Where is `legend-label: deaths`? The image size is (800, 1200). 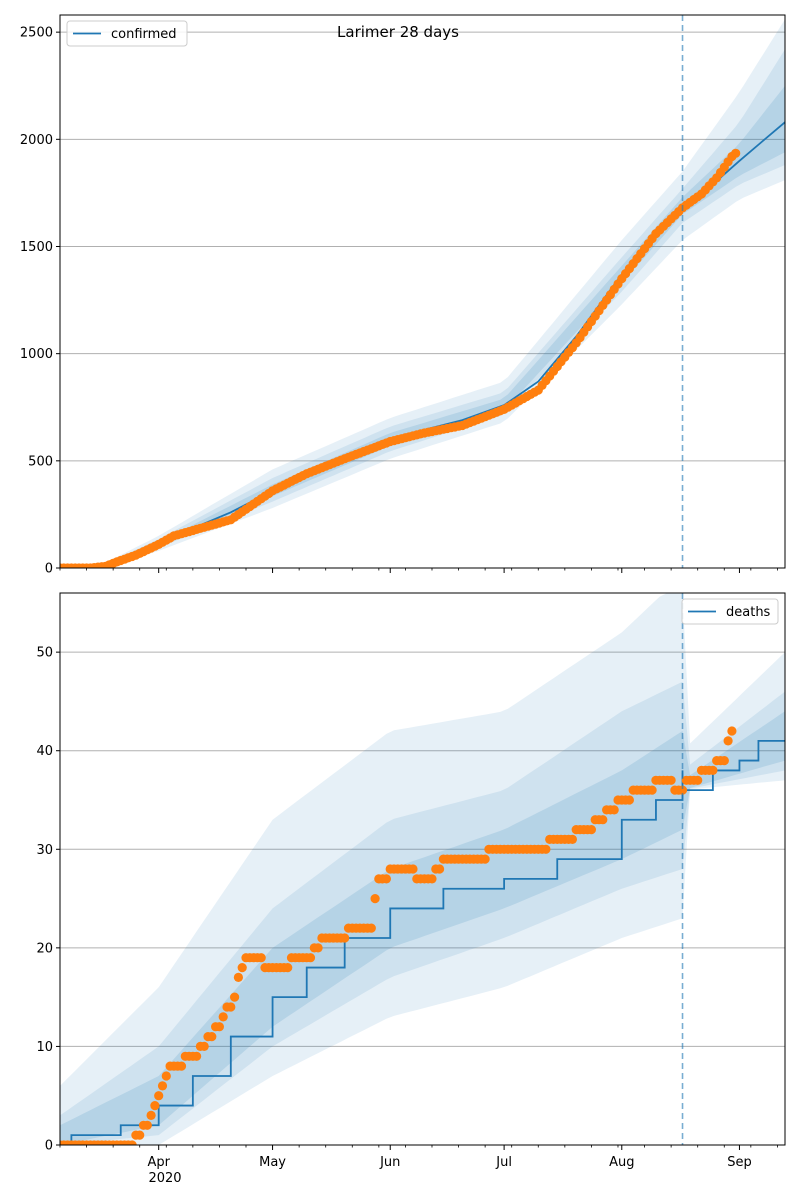 legend-label: deaths is located at coordinates (748, 612).